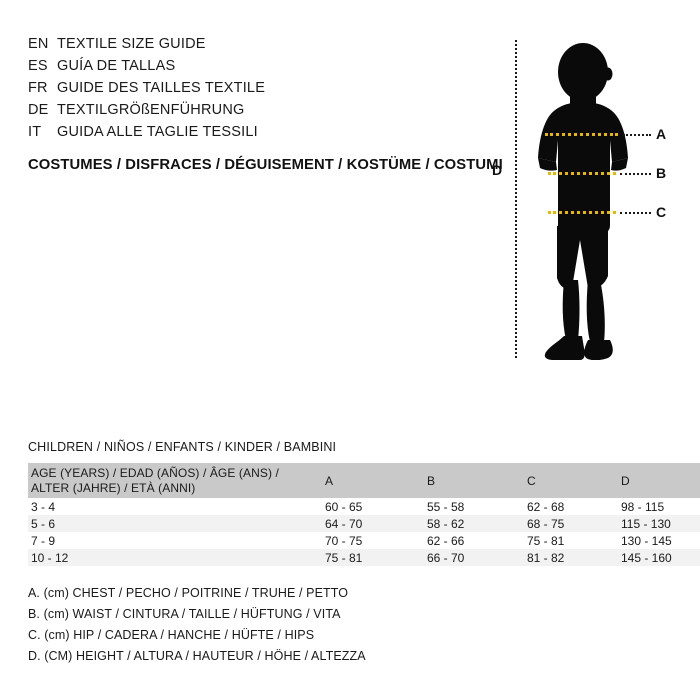 The image size is (700, 700). I want to click on waist-measurement-line, so click(582, 173).